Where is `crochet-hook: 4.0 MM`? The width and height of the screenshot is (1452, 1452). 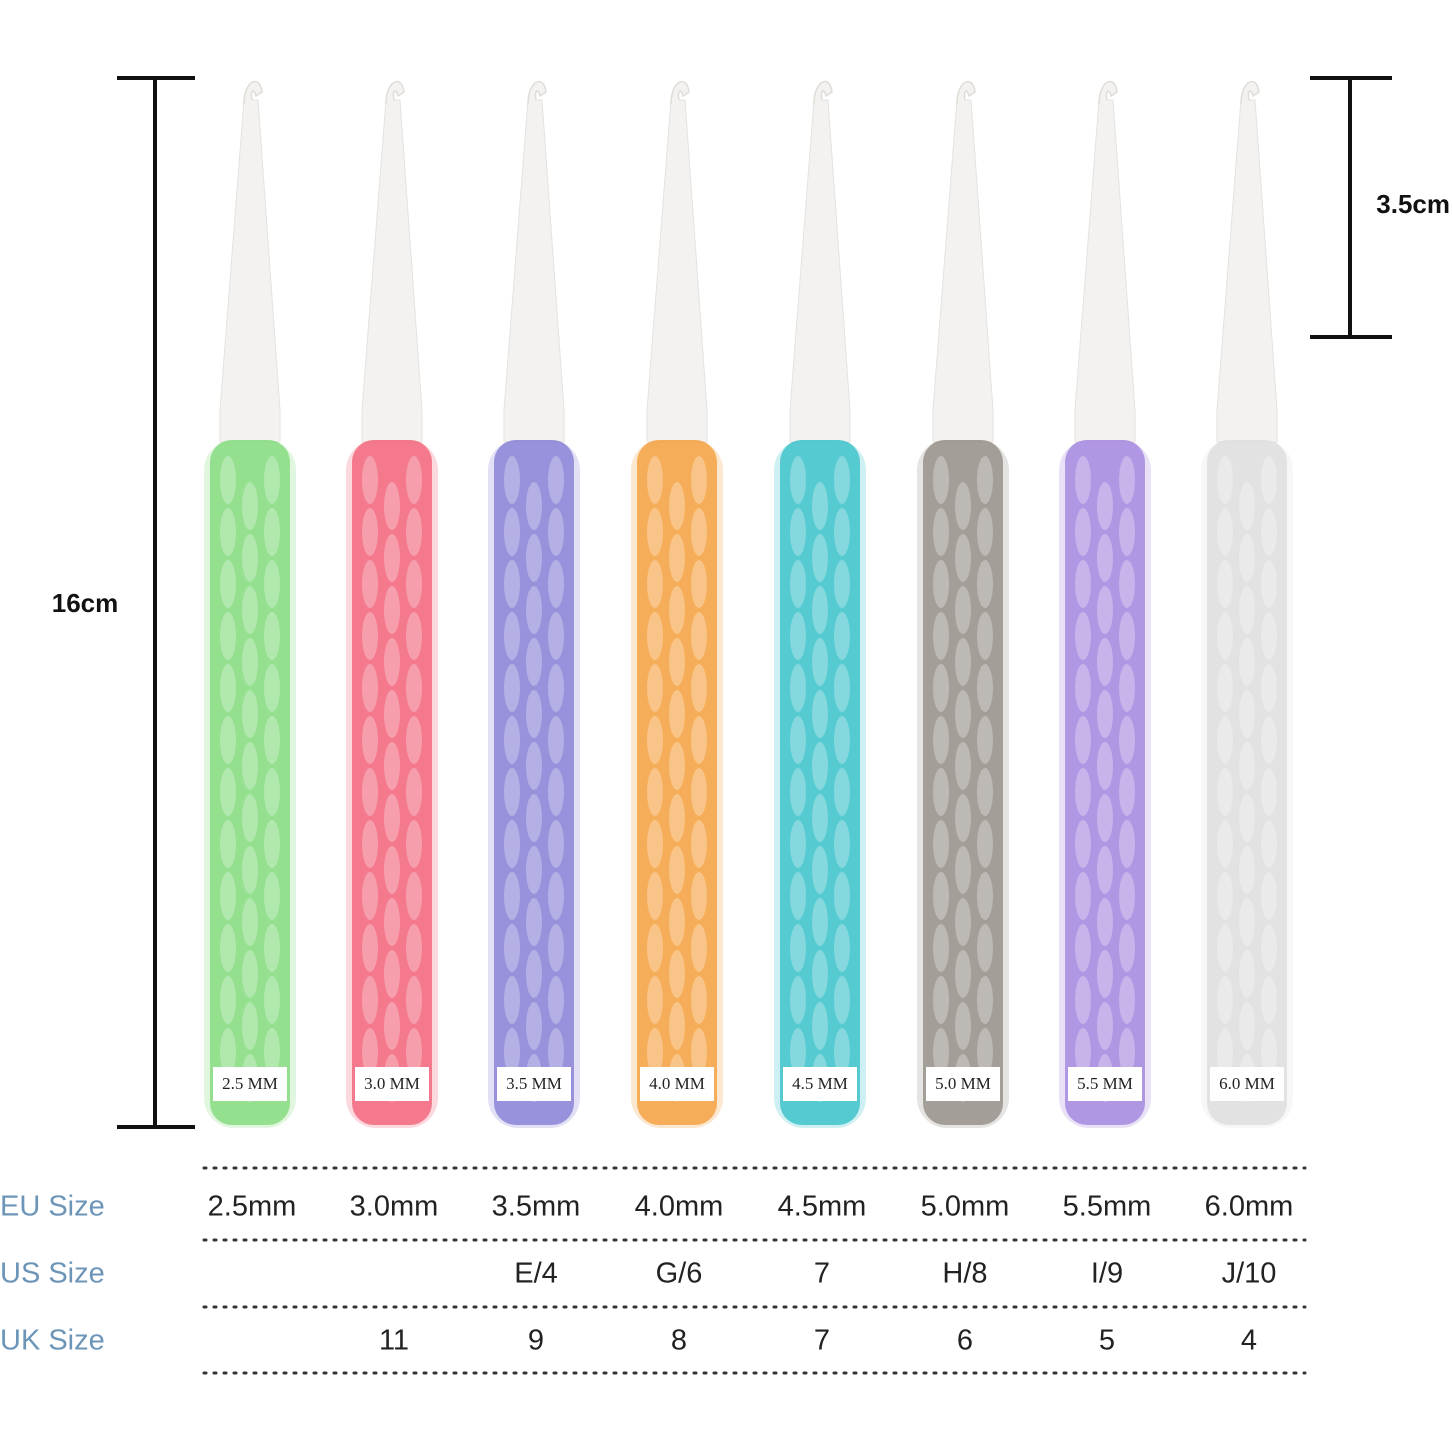 crochet-hook: 4.0 MM is located at coordinates (677, 604).